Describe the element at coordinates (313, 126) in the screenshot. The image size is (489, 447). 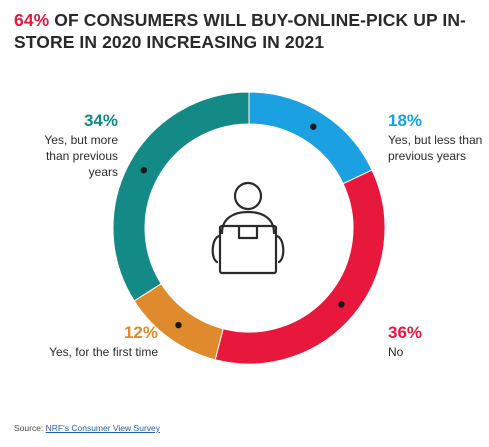
I see `marker-dot-less-than-previous` at that location.